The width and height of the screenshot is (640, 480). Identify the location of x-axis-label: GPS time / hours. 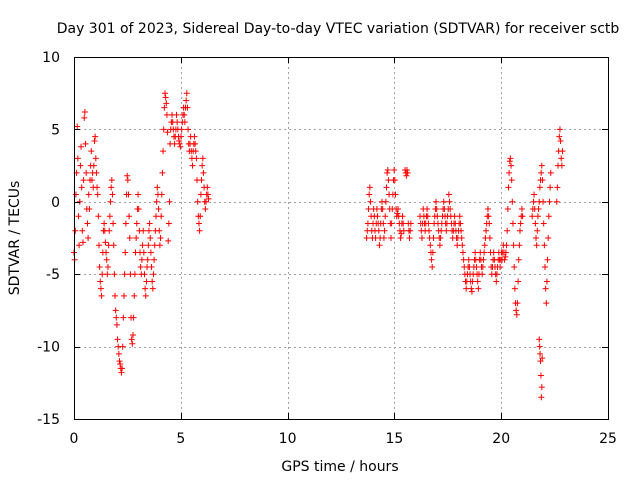
(339, 467).